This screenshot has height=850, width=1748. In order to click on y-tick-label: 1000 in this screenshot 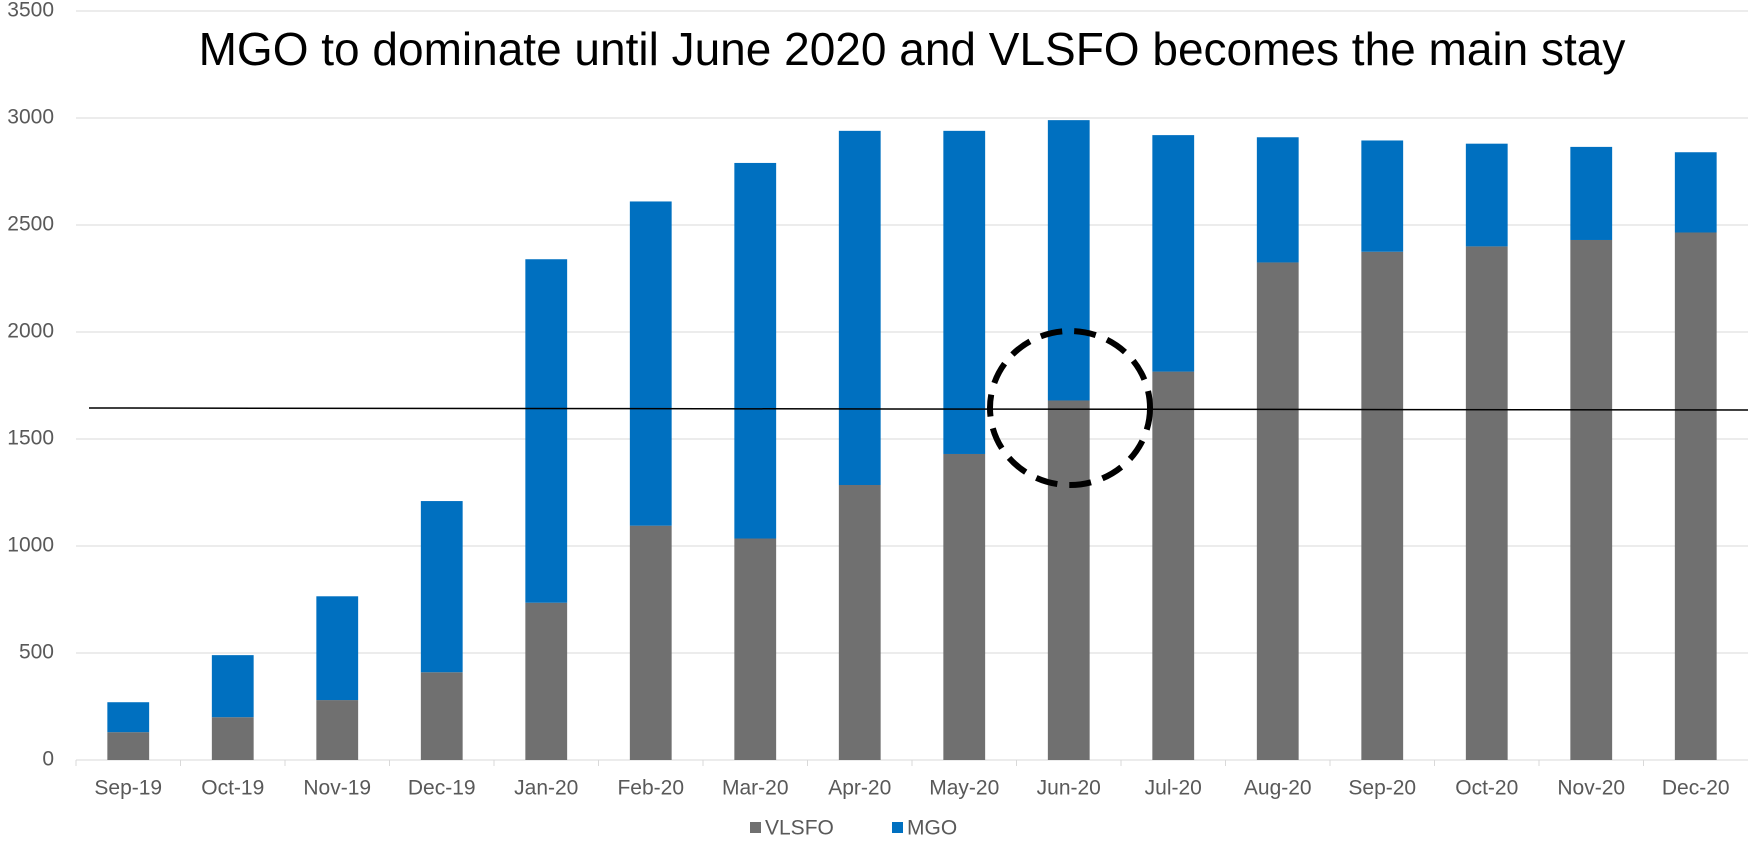, I will do `click(30, 545)`.